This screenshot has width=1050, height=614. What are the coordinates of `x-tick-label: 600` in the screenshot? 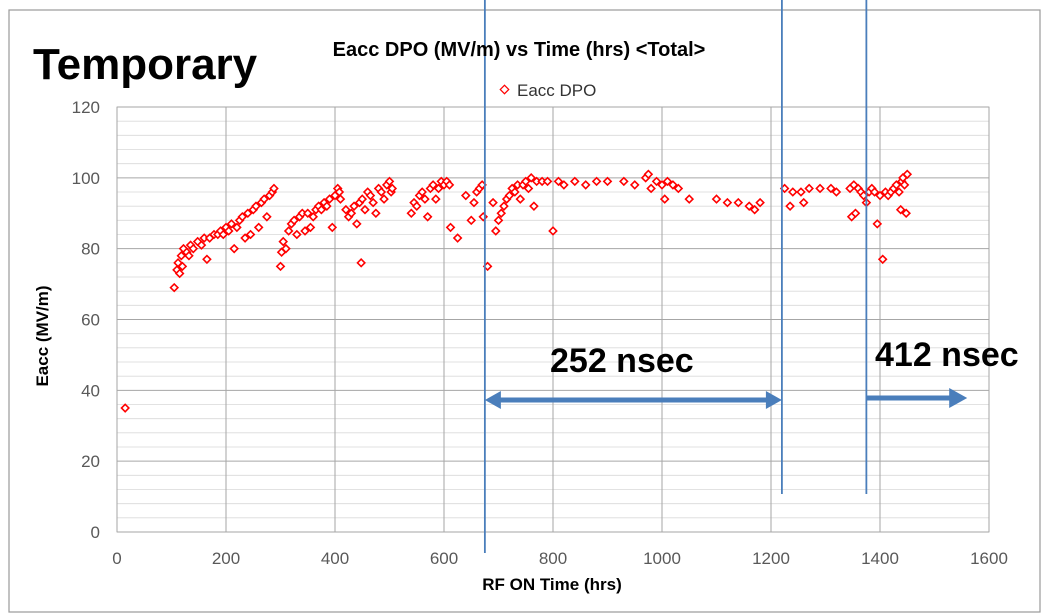 It's located at (444, 558).